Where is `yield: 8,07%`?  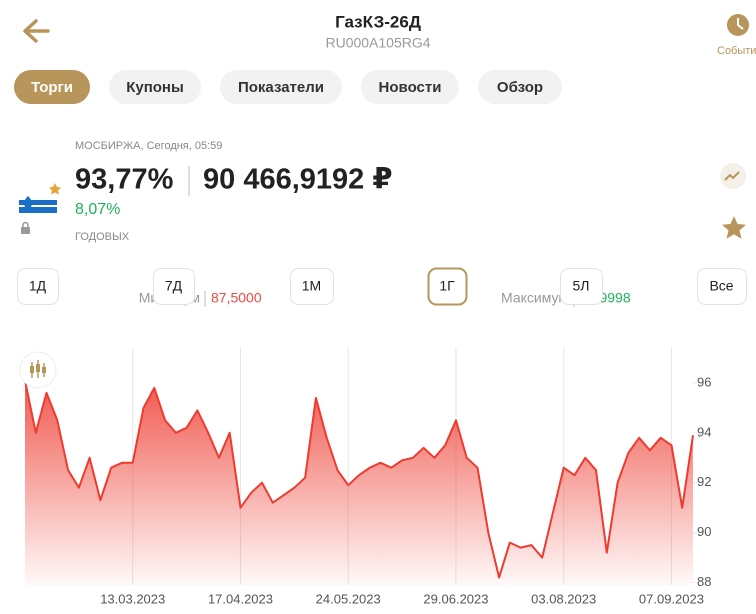 yield: 8,07% is located at coordinates (97, 209).